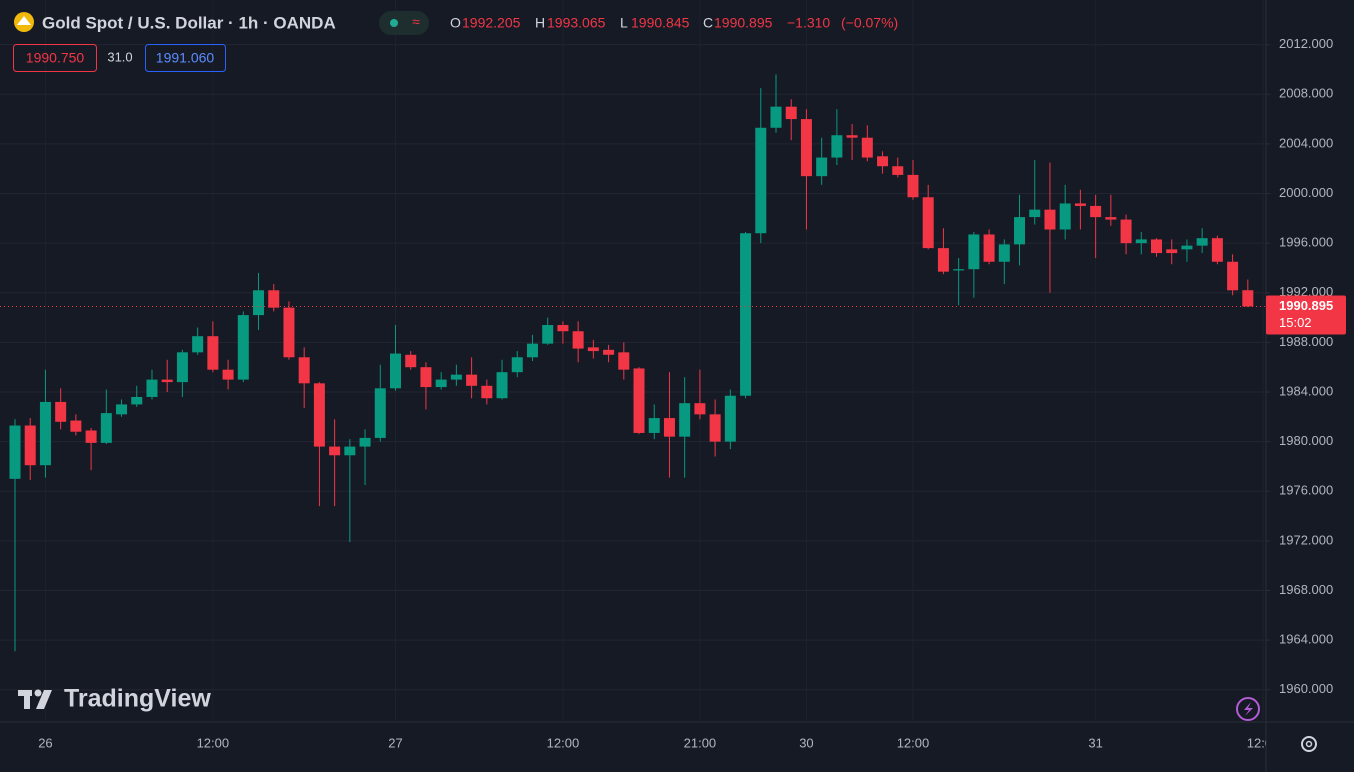 The height and width of the screenshot is (772, 1354). Describe the element at coordinates (1306, 341) in the screenshot. I see `y-tick-label: 1988.000` at that location.